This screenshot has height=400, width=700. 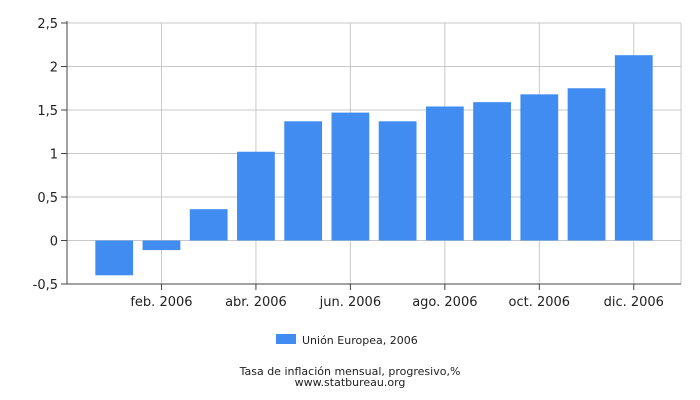 What do you see at coordinates (350, 371) in the screenshot?
I see `chart-caption: Tasa de inflación mensual, progresivo,%` at bounding box center [350, 371].